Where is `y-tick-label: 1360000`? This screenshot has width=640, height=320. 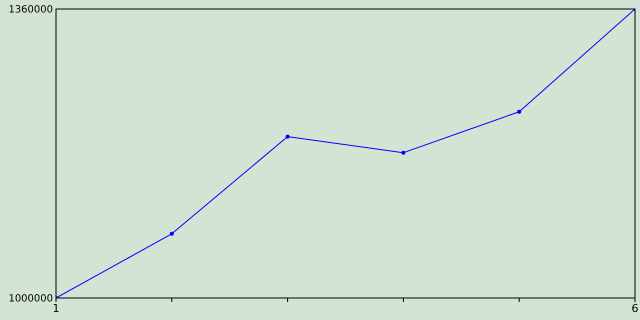
y-tick-label: 1360000 is located at coordinates (30, 10).